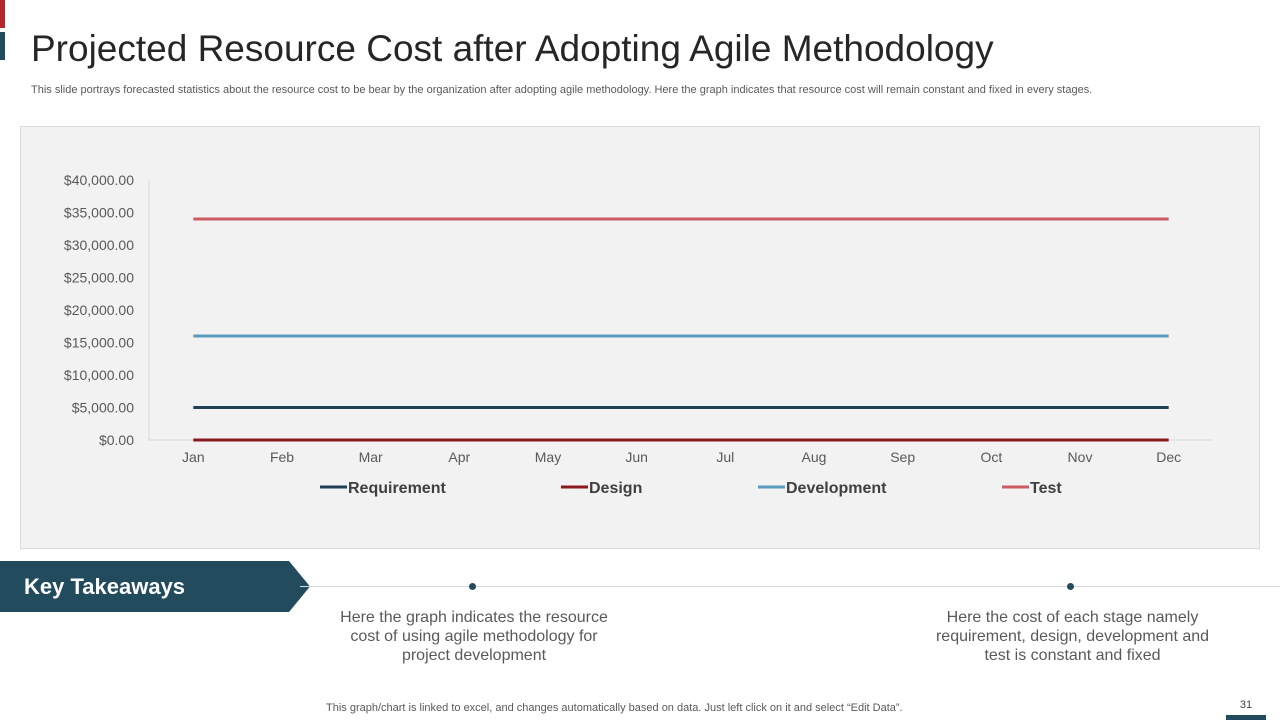 This screenshot has width=1280, height=720. What do you see at coordinates (991, 457) in the screenshot?
I see `x-tick-label: Oct` at bounding box center [991, 457].